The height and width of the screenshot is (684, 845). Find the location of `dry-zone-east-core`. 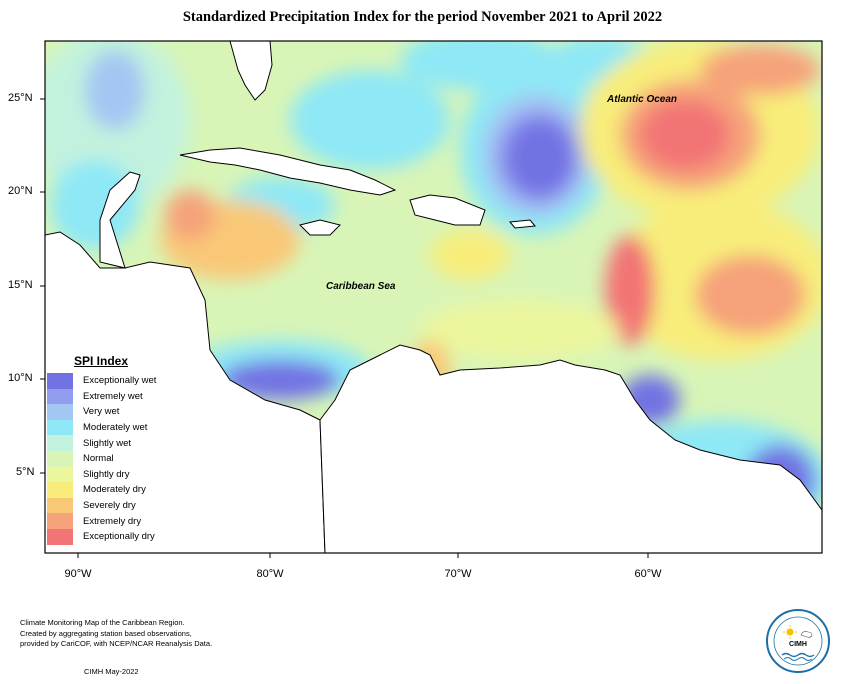

dry-zone-east-core is located at coordinates (750, 295).